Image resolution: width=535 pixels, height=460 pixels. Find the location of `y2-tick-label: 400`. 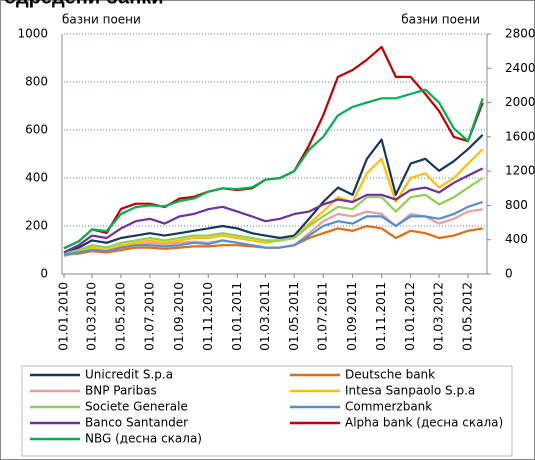

y2-tick-label: 400 is located at coordinates (516, 239).